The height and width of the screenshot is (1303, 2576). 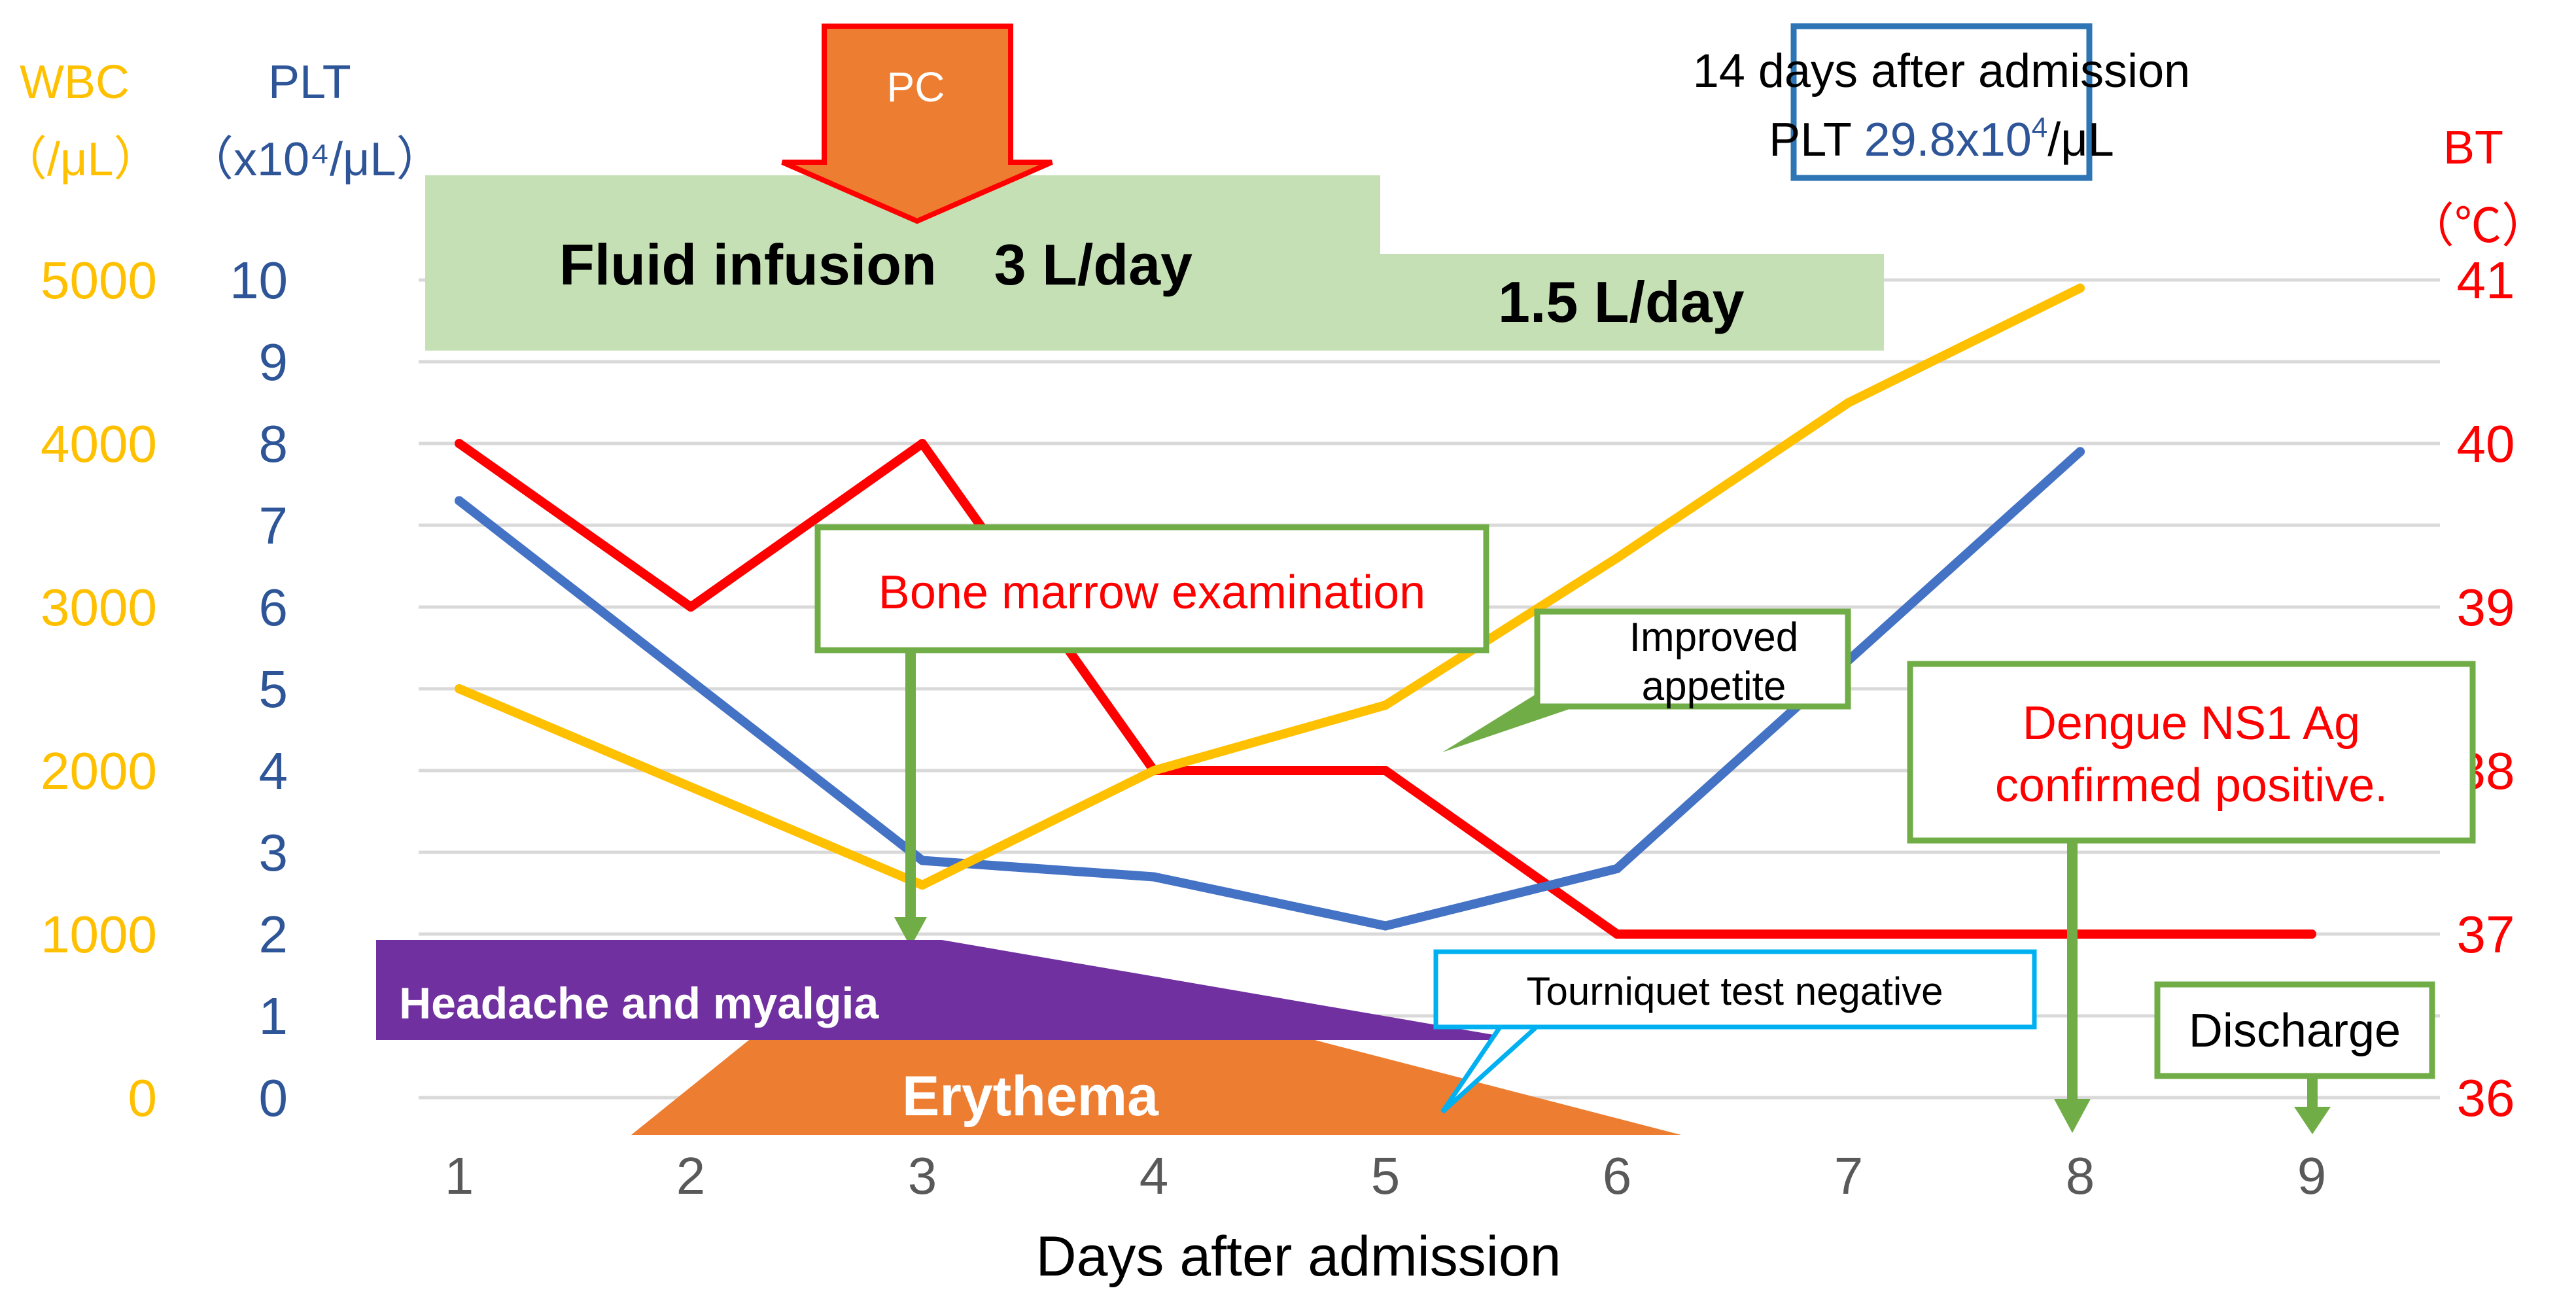 What do you see at coordinates (80, 160) in the screenshot?
I see `wbc-axis-unit: （/μL）` at bounding box center [80, 160].